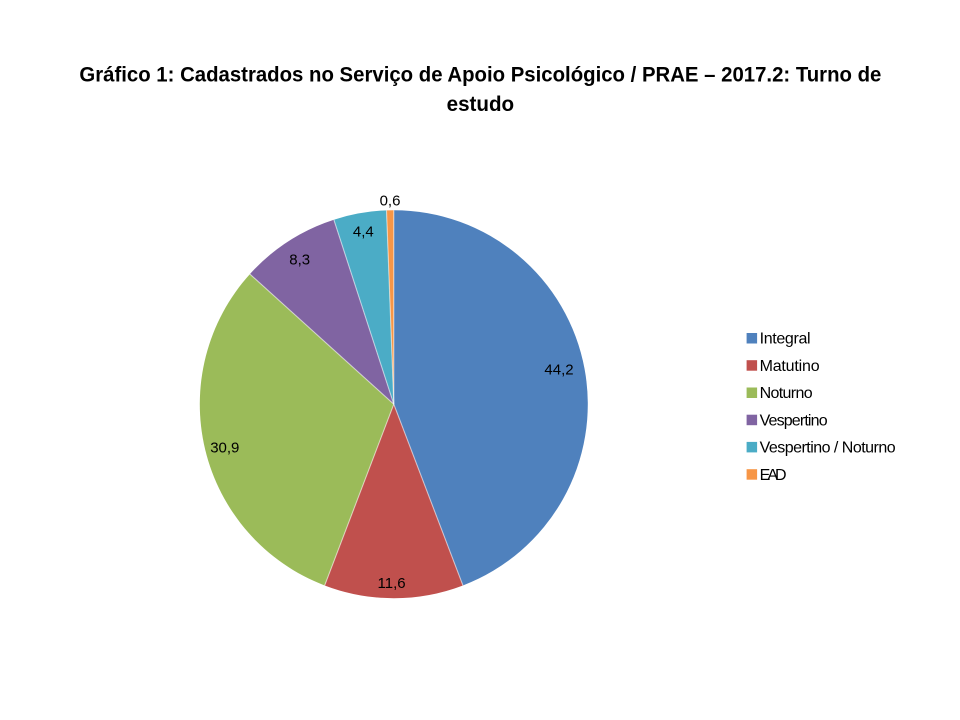  I want to click on svg-text: 44,2, so click(558, 369).